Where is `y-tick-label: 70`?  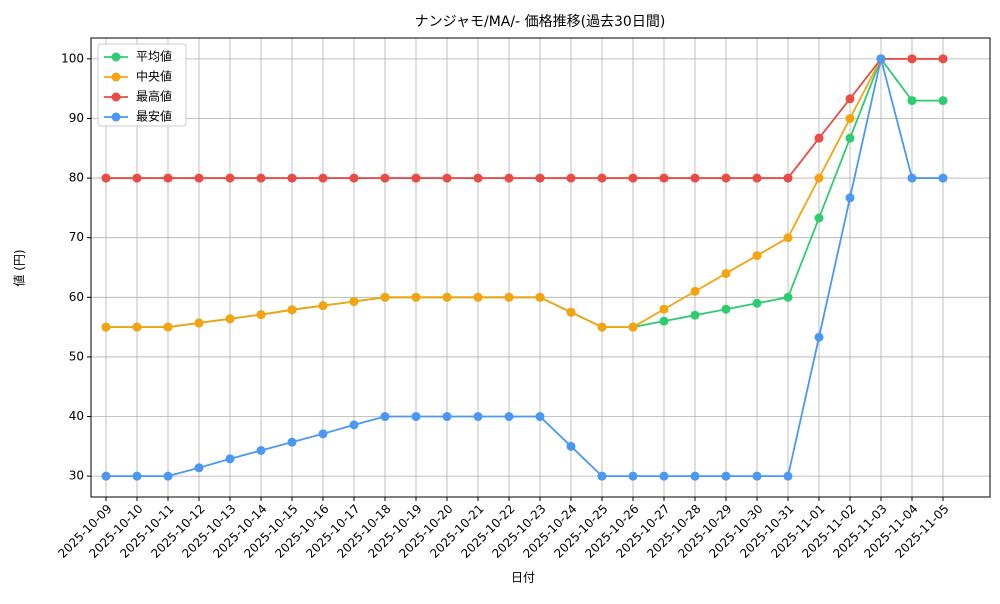
y-tick-label: 70 is located at coordinates (76, 237).